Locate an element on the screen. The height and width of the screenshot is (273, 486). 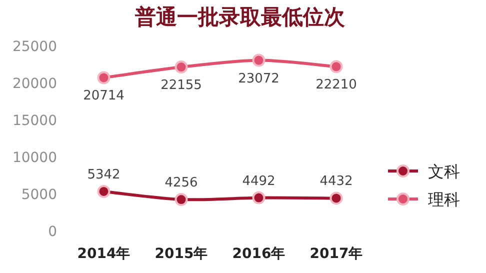
y-tick-label: 15000 is located at coordinates (34, 121).